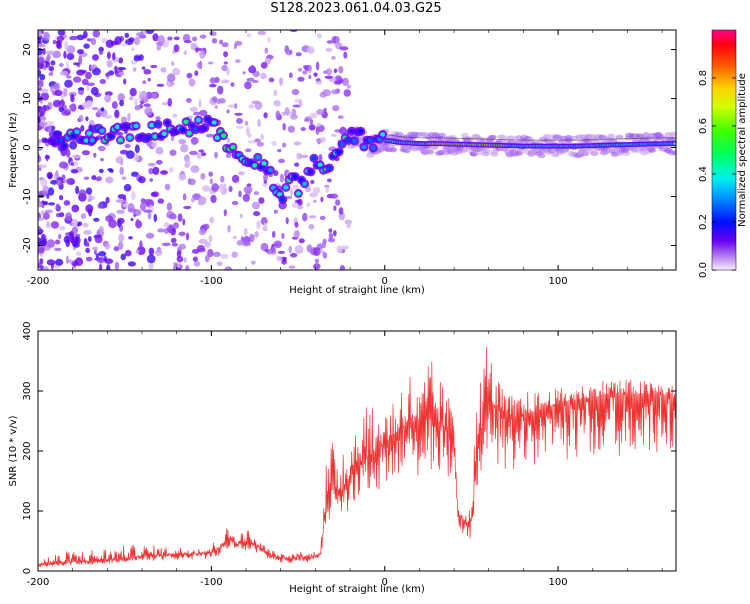 The width and height of the screenshot is (750, 604). Describe the element at coordinates (38, 281) in the screenshot. I see `spectrogram-xtick-label: -200` at that location.